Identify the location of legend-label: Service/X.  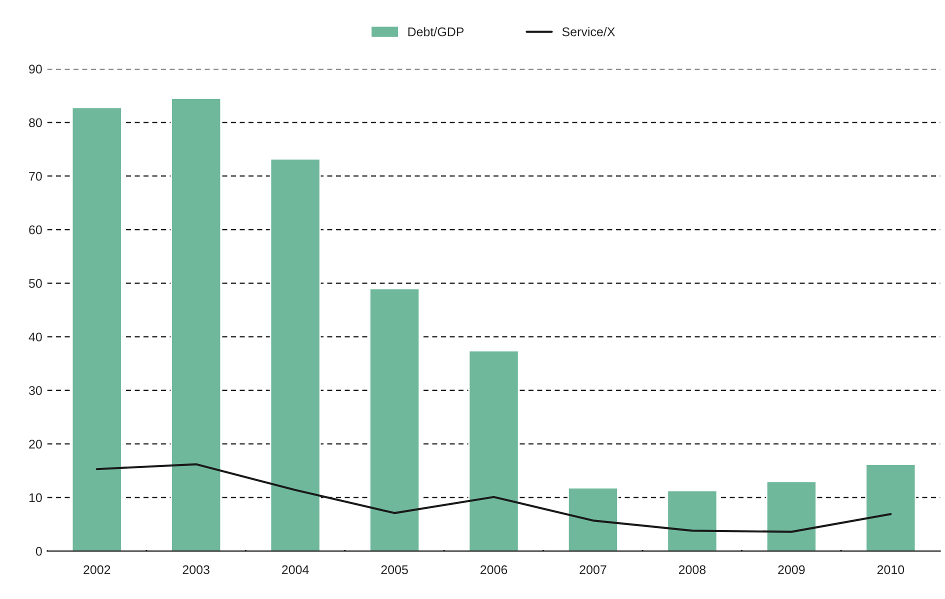
(588, 31).